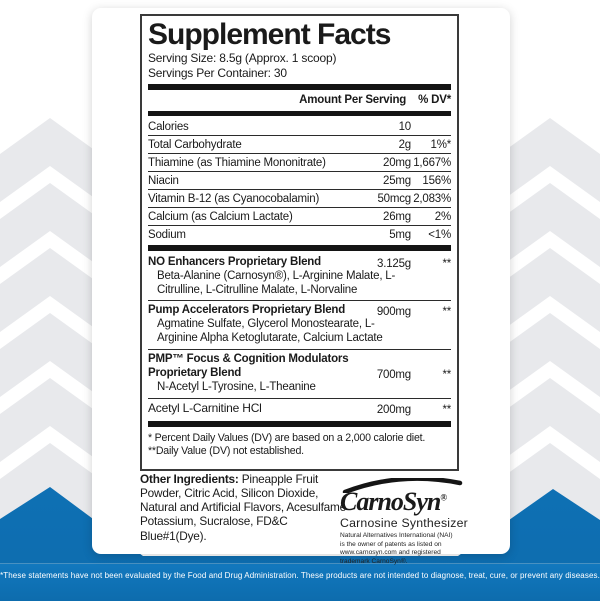 This screenshot has height=601, width=600. Describe the element at coordinates (431, 127) in the screenshot. I see `nutrient-dv` at that location.